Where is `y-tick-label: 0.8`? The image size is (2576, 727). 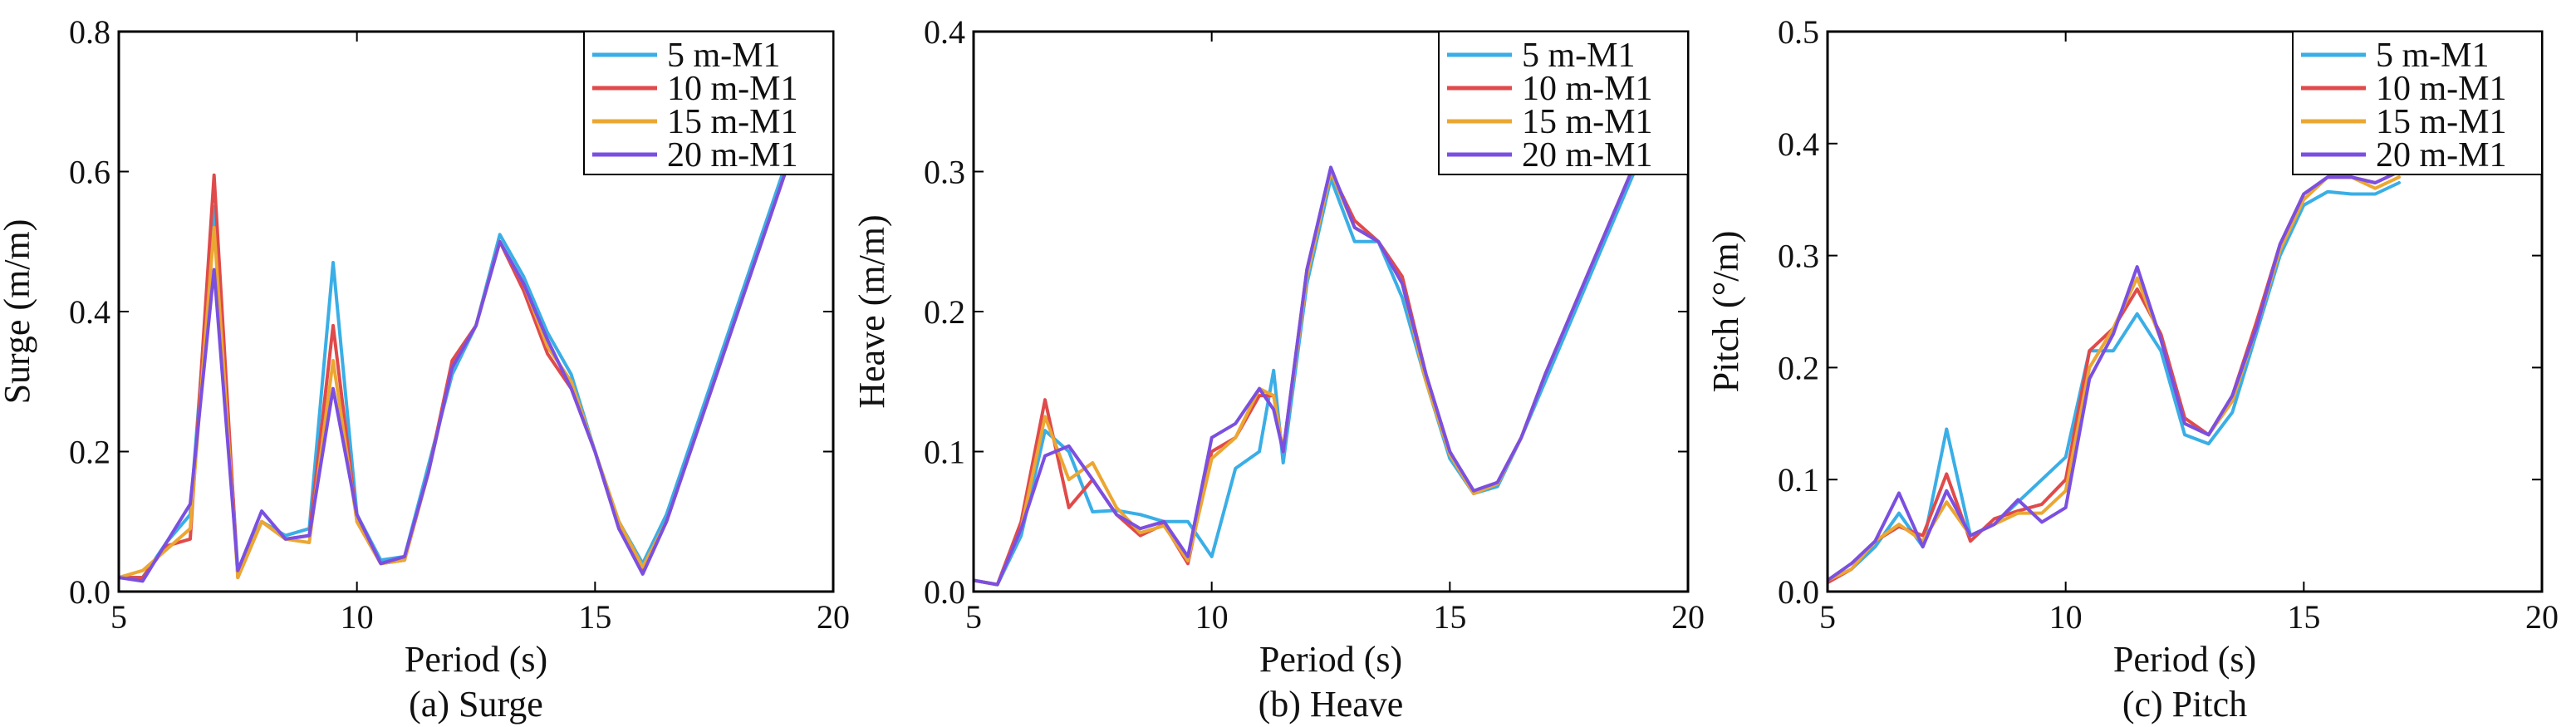 y-tick-label: 0.8 is located at coordinates (89, 32).